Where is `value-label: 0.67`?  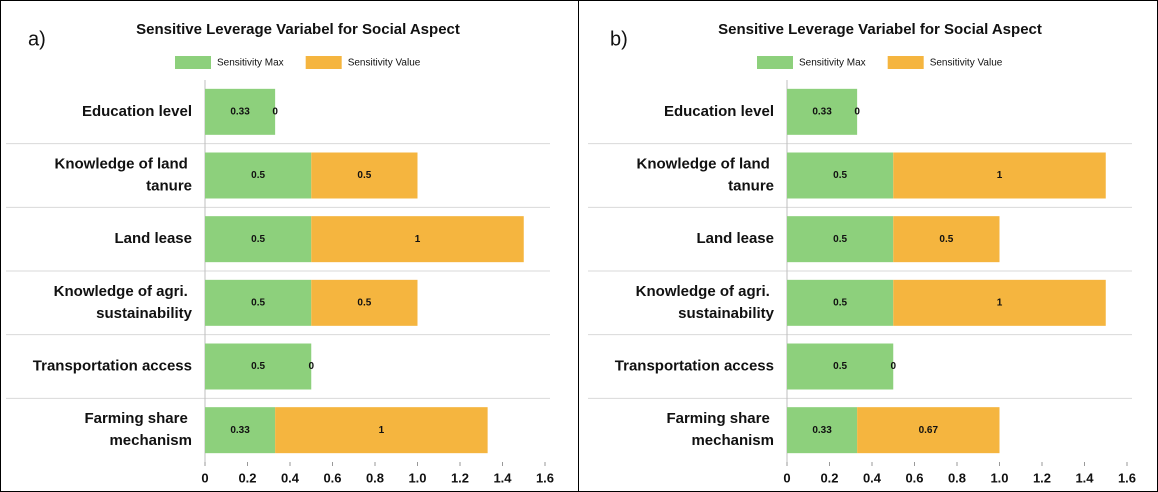 value-label: 0.67 is located at coordinates (929, 430).